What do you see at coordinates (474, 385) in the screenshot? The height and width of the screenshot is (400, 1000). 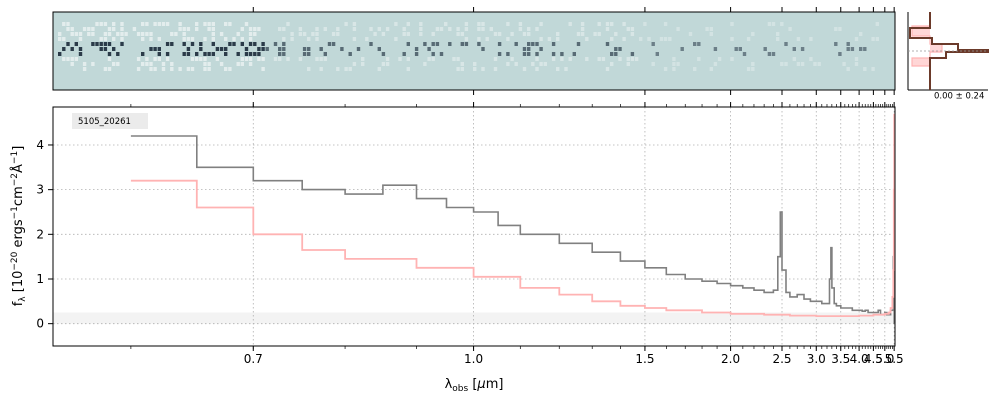 I see `x-axis-title: λobs [μm]` at bounding box center [474, 385].